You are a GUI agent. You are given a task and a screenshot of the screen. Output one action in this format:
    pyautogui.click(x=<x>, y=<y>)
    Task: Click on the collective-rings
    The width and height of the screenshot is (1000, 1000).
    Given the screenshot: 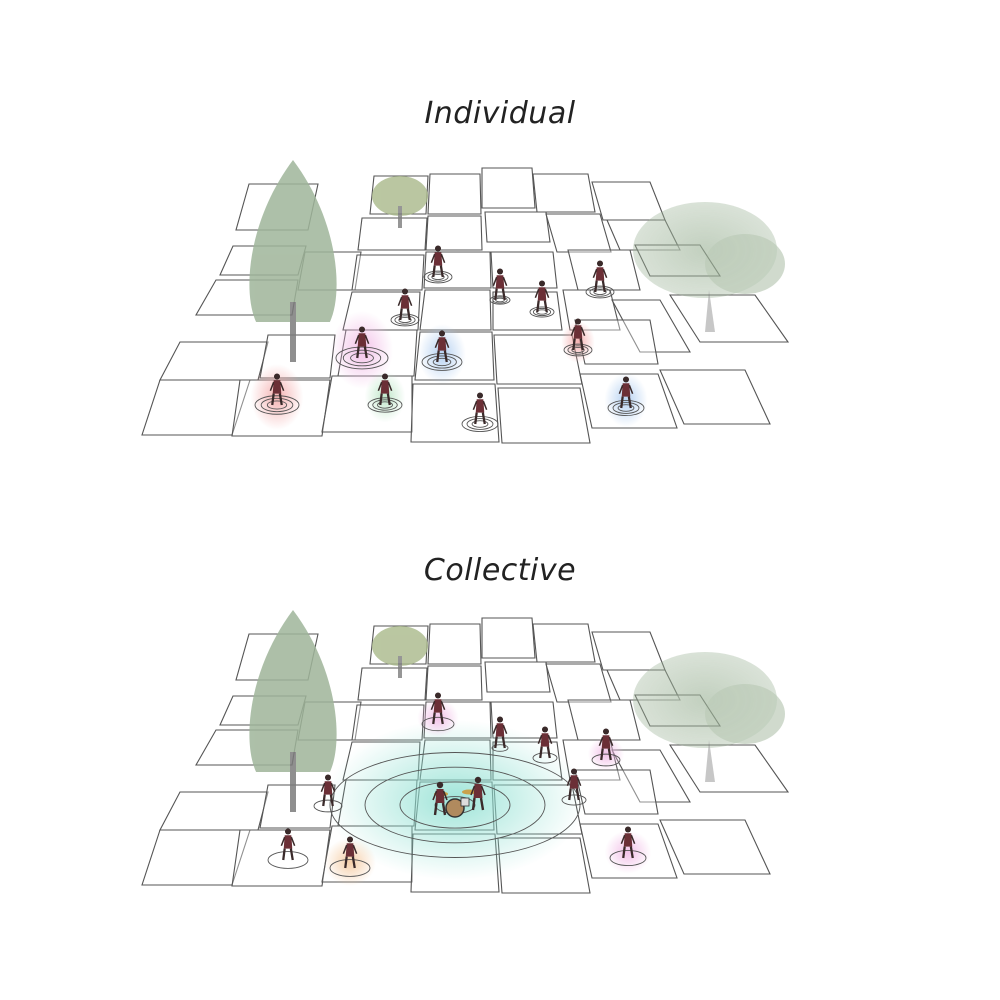 What is the action you would take?
    pyautogui.click(x=455, y=805)
    